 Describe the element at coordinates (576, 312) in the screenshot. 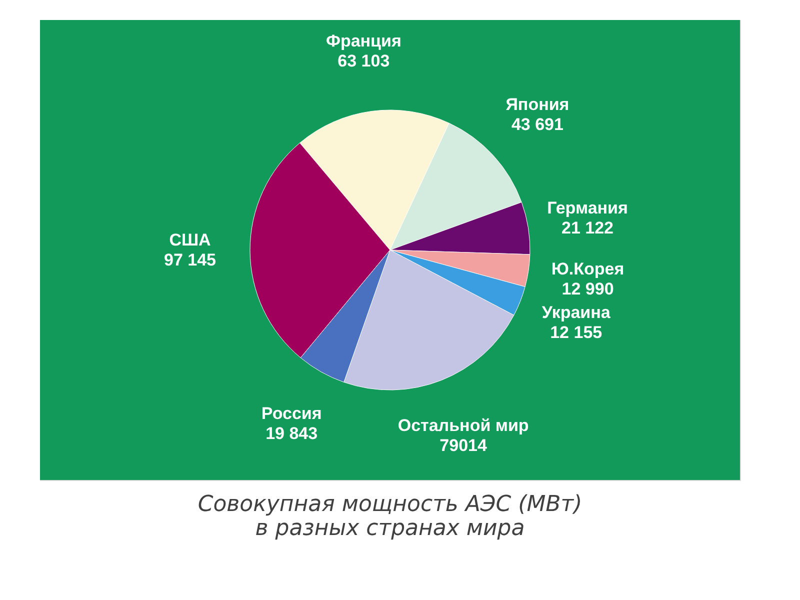

I see `slice-label: Украина` at that location.